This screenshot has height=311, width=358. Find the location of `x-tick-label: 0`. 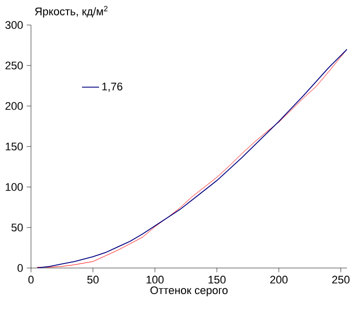

x-tick-label: 0 is located at coordinates (31, 280).